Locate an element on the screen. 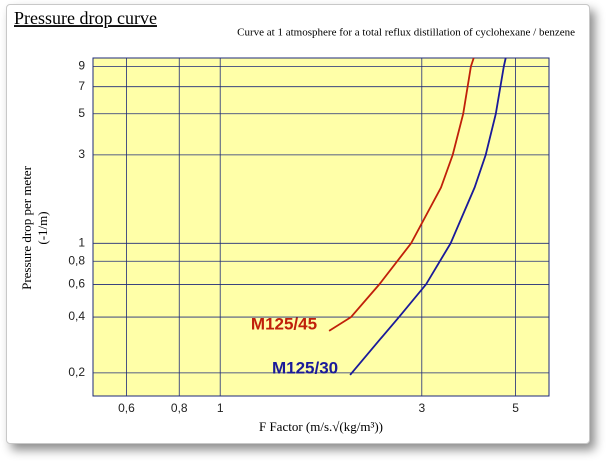  x-tick-label: 1 is located at coordinates (220, 408).